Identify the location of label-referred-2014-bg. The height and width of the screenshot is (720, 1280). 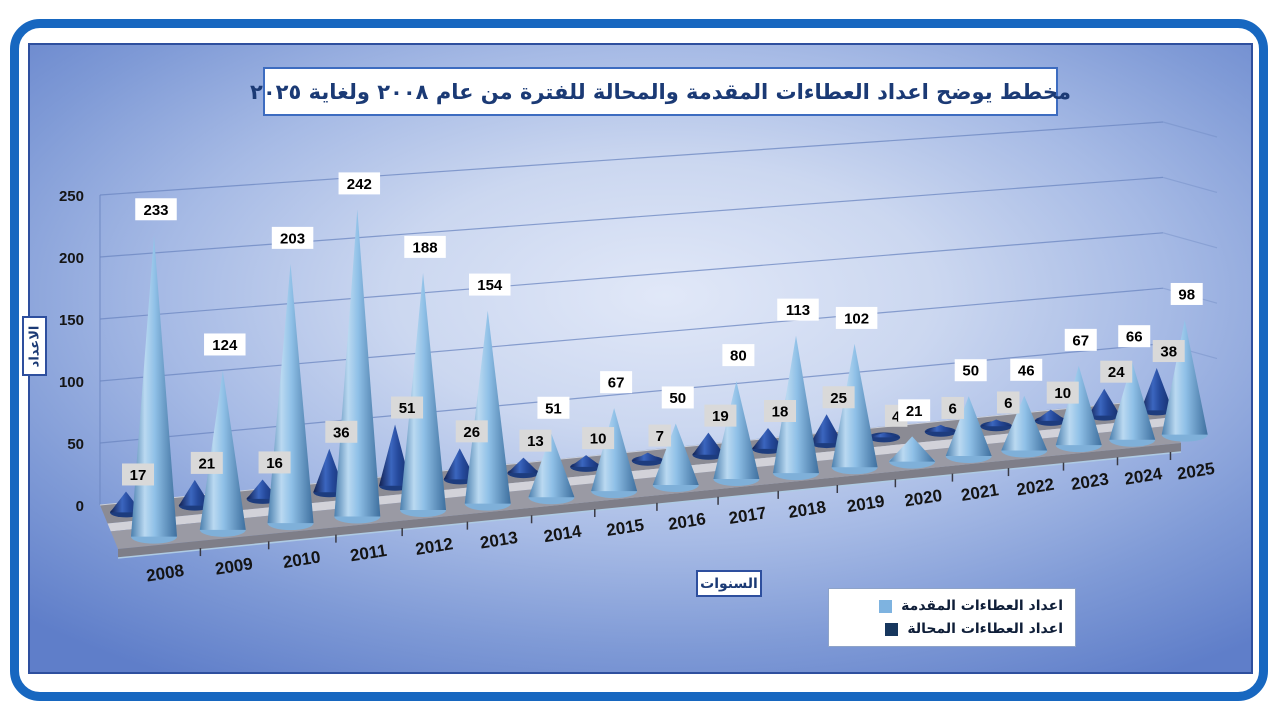
(535, 440).